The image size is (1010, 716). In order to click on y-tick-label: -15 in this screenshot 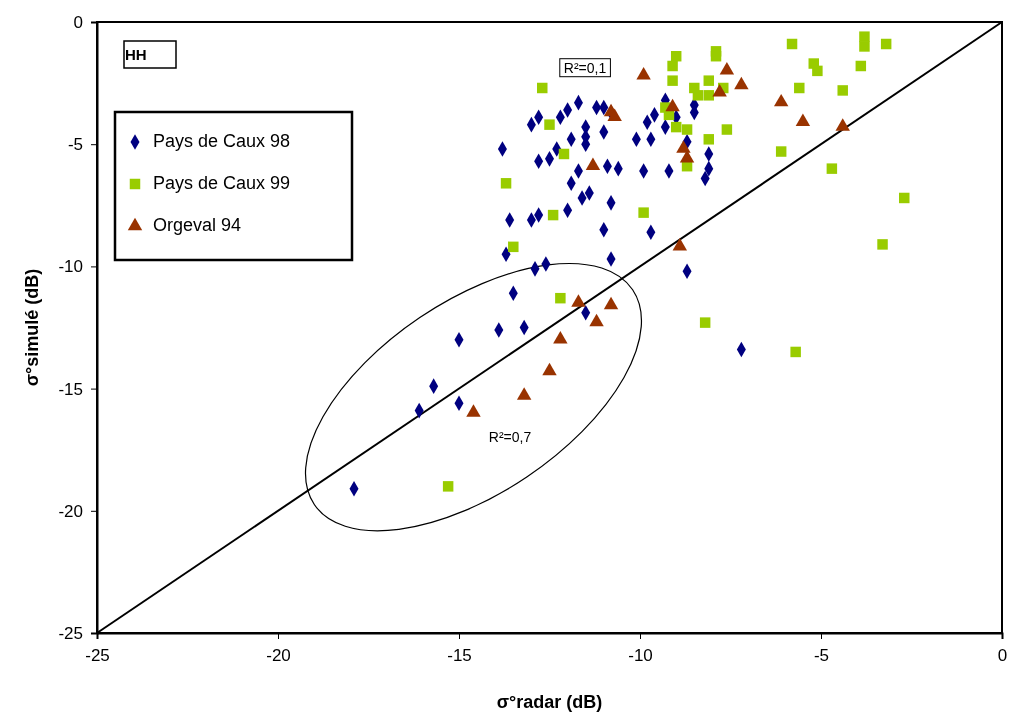, I will do `click(70, 389)`.